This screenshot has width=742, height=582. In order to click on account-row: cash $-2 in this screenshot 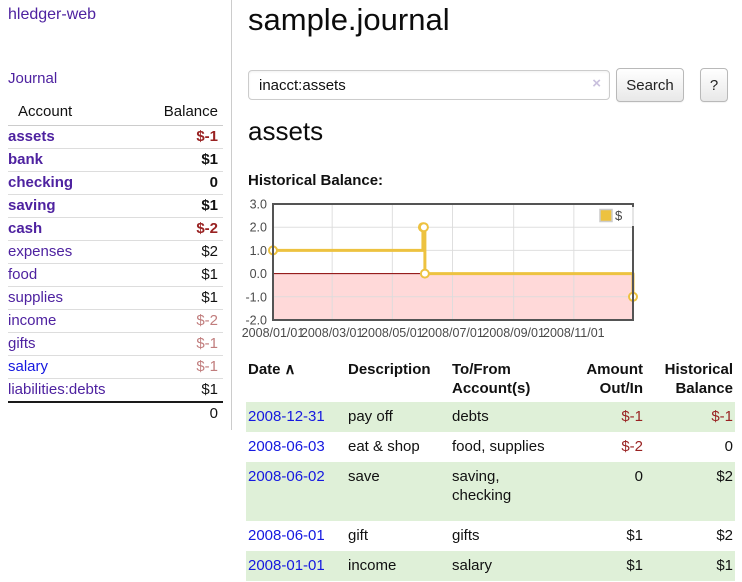, I will do `click(115, 229)`.